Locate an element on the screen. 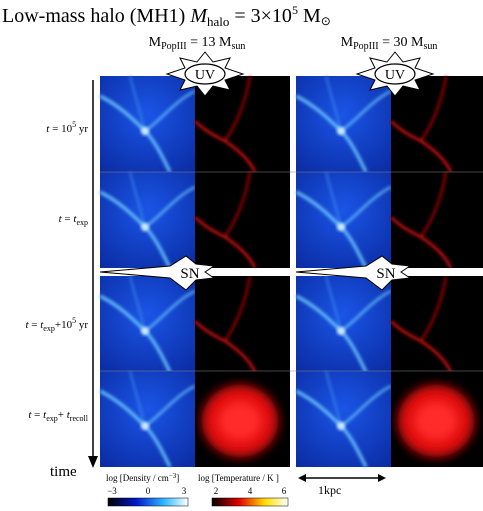 The image size is (483, 511). colorbar-tick: 3 is located at coordinates (184, 491).